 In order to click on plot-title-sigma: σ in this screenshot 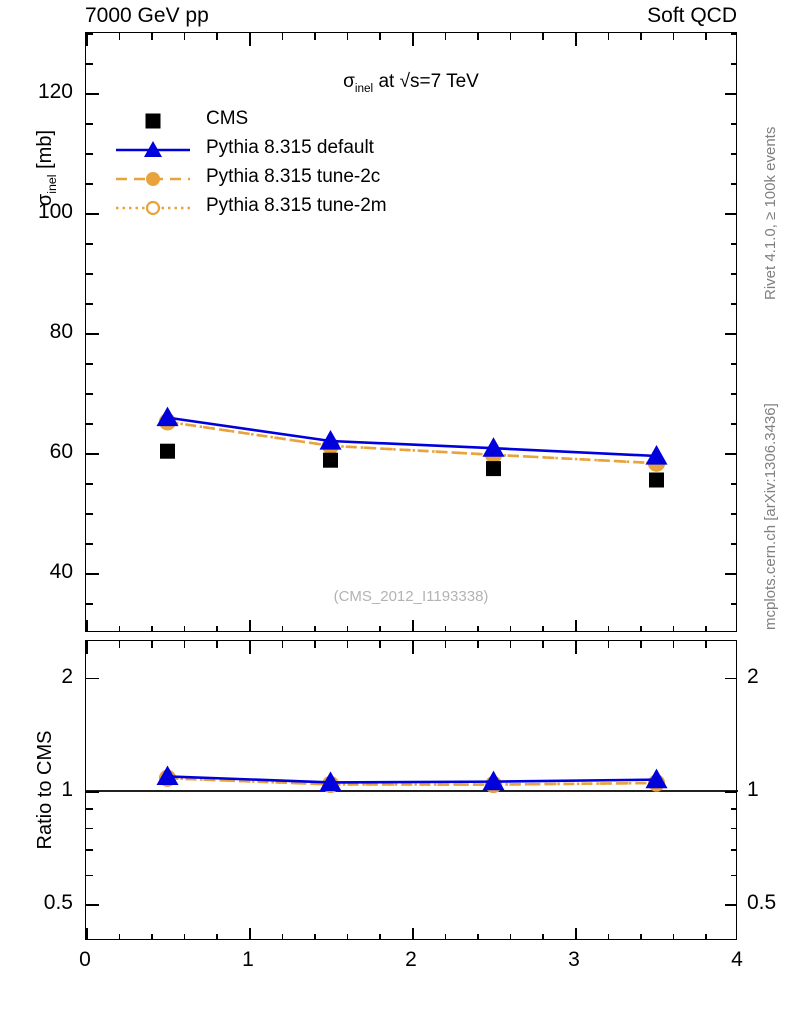, I will do `click(349, 81)`.